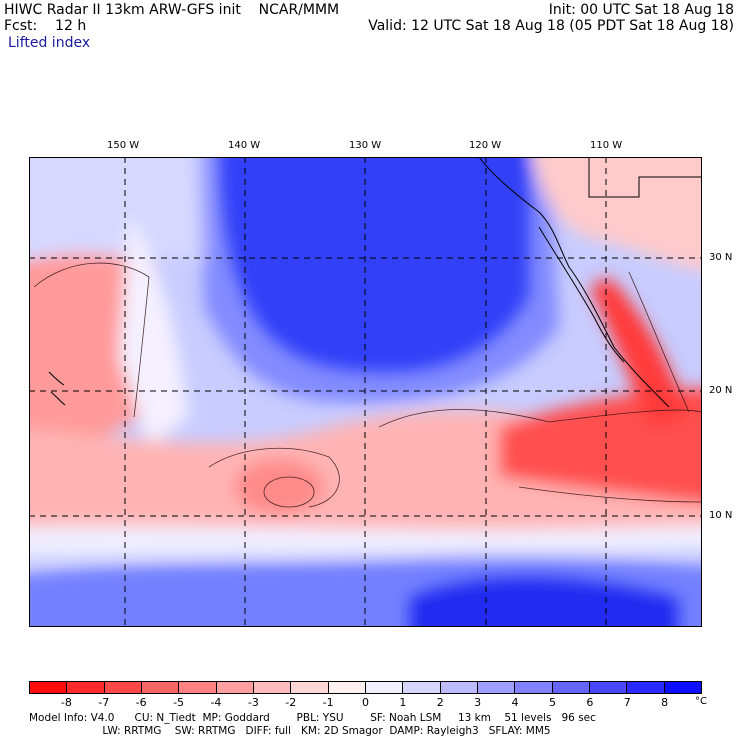 The width and height of the screenshot is (740, 740). What do you see at coordinates (172, 10) in the screenshot?
I see `header-title: HIWC Radar II 13km ARW-GFS init NCAR/MMM` at bounding box center [172, 10].